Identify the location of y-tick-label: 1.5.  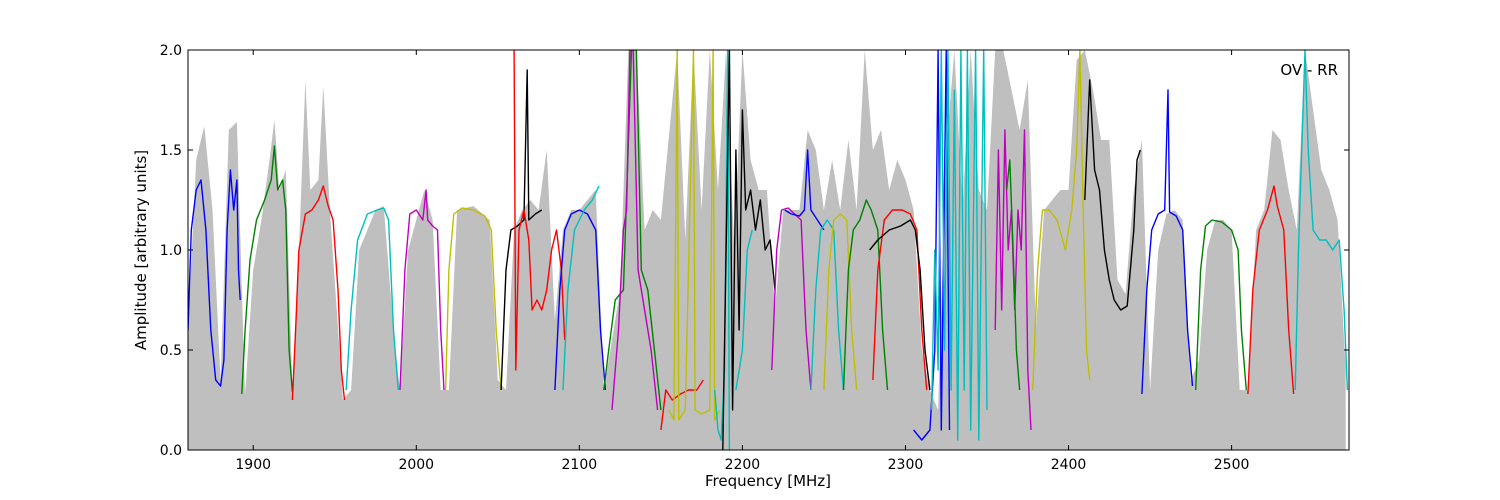
(171, 151).